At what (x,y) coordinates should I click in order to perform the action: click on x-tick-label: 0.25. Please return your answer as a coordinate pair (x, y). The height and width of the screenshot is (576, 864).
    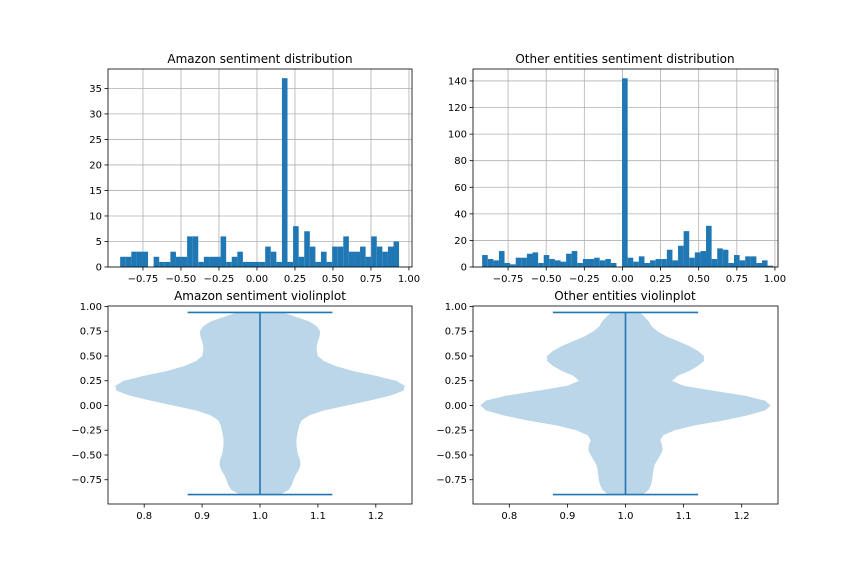
    Looking at the image, I should click on (295, 279).